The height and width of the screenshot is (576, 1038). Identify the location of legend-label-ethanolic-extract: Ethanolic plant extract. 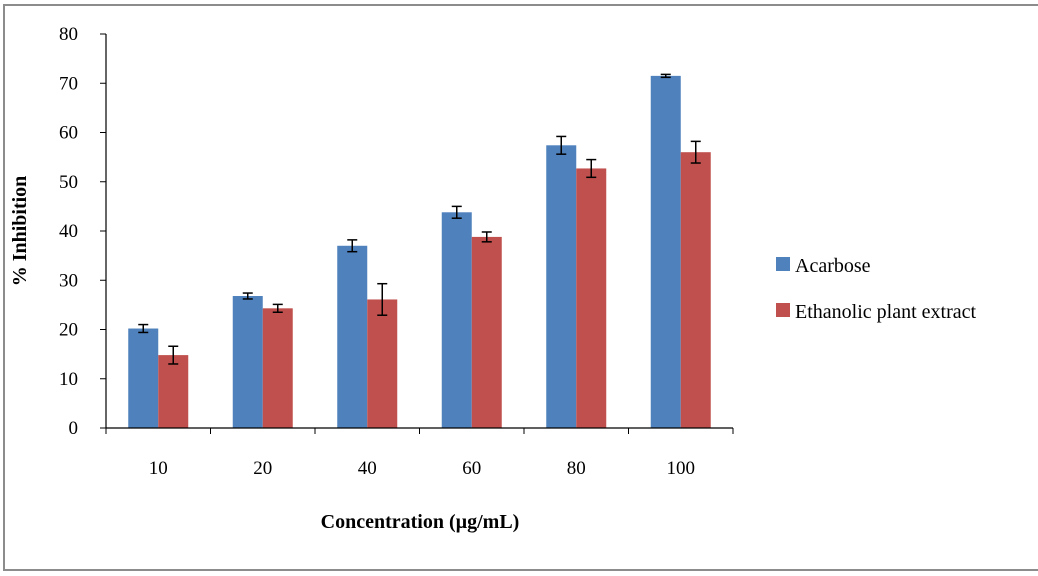
(885, 312).